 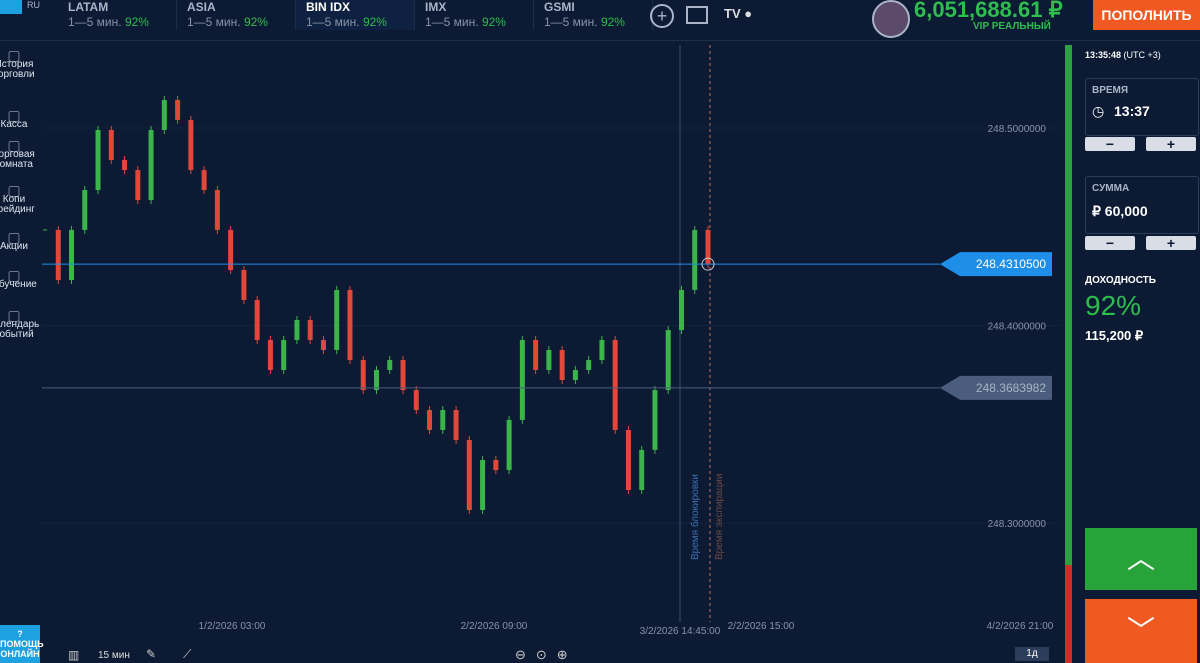 I want to click on layout-button, so click(x=697, y=15).